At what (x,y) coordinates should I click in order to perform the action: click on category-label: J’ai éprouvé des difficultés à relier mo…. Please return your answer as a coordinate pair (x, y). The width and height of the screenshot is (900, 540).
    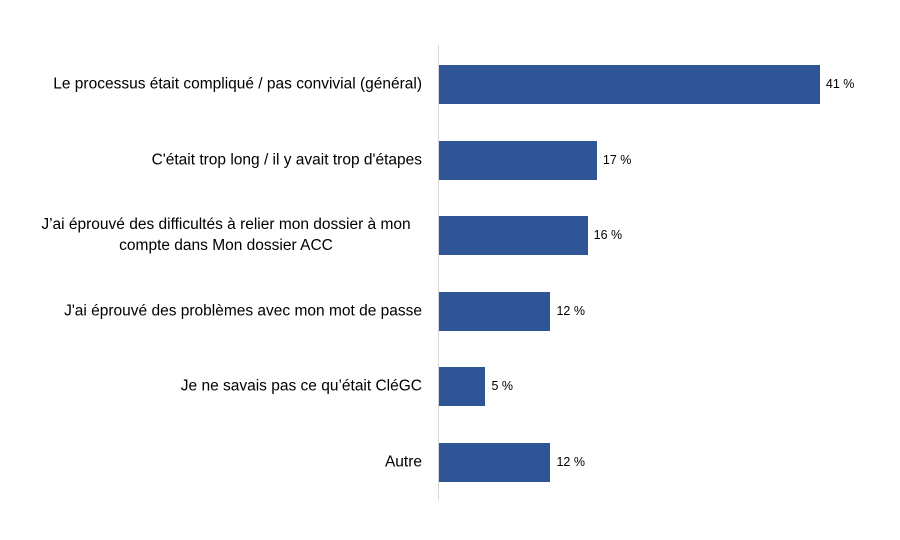
    Looking at the image, I should click on (226, 235).